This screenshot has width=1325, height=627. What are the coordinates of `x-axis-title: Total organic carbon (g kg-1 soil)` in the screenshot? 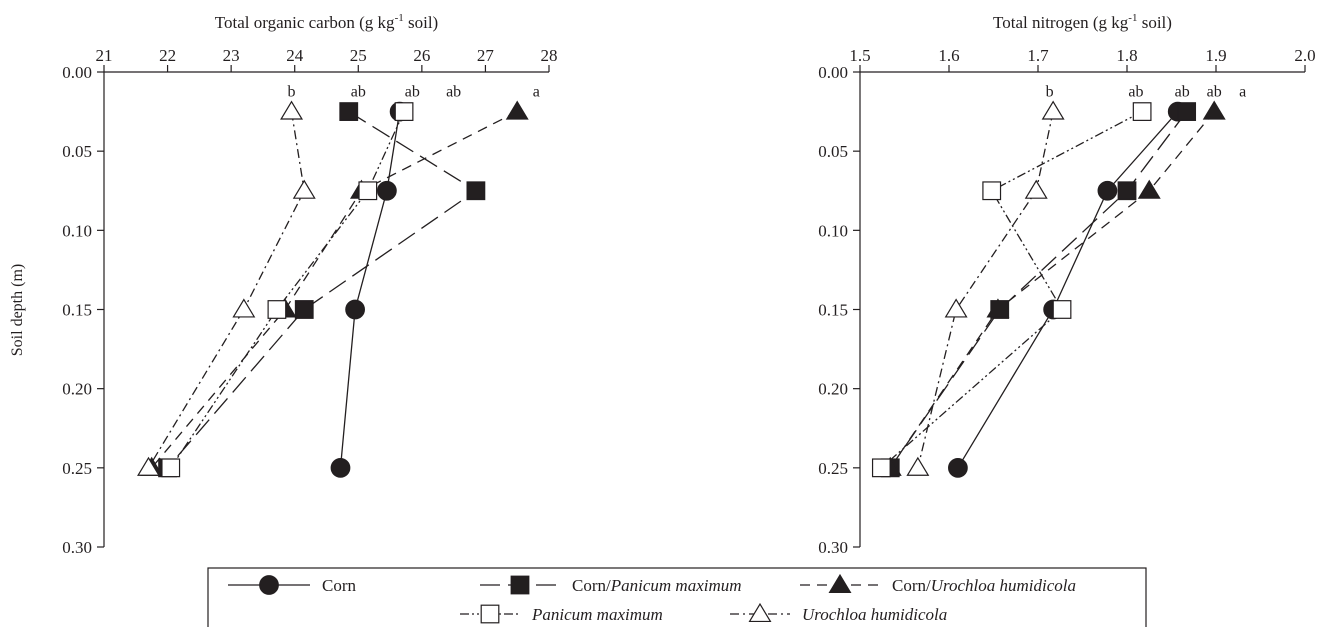 It's located at (326, 22).